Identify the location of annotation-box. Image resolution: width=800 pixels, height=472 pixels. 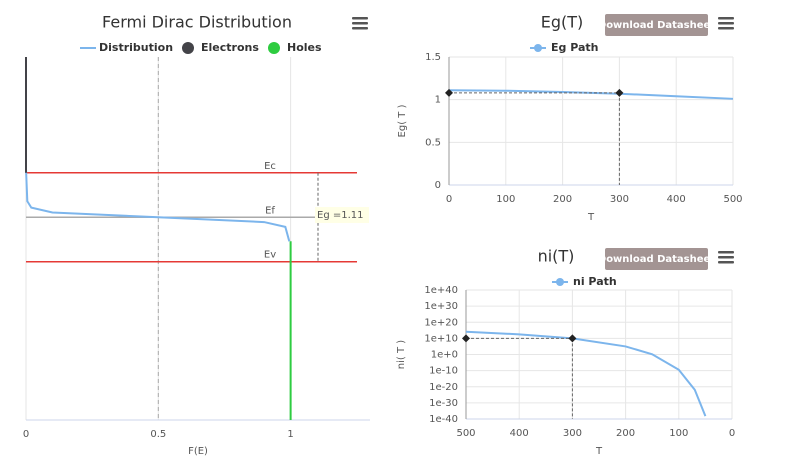
(342, 215).